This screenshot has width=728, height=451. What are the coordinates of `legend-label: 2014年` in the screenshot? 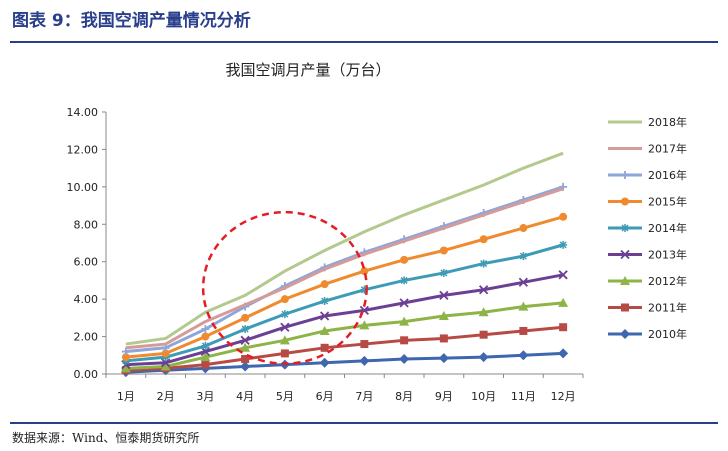 It's located at (667, 228).